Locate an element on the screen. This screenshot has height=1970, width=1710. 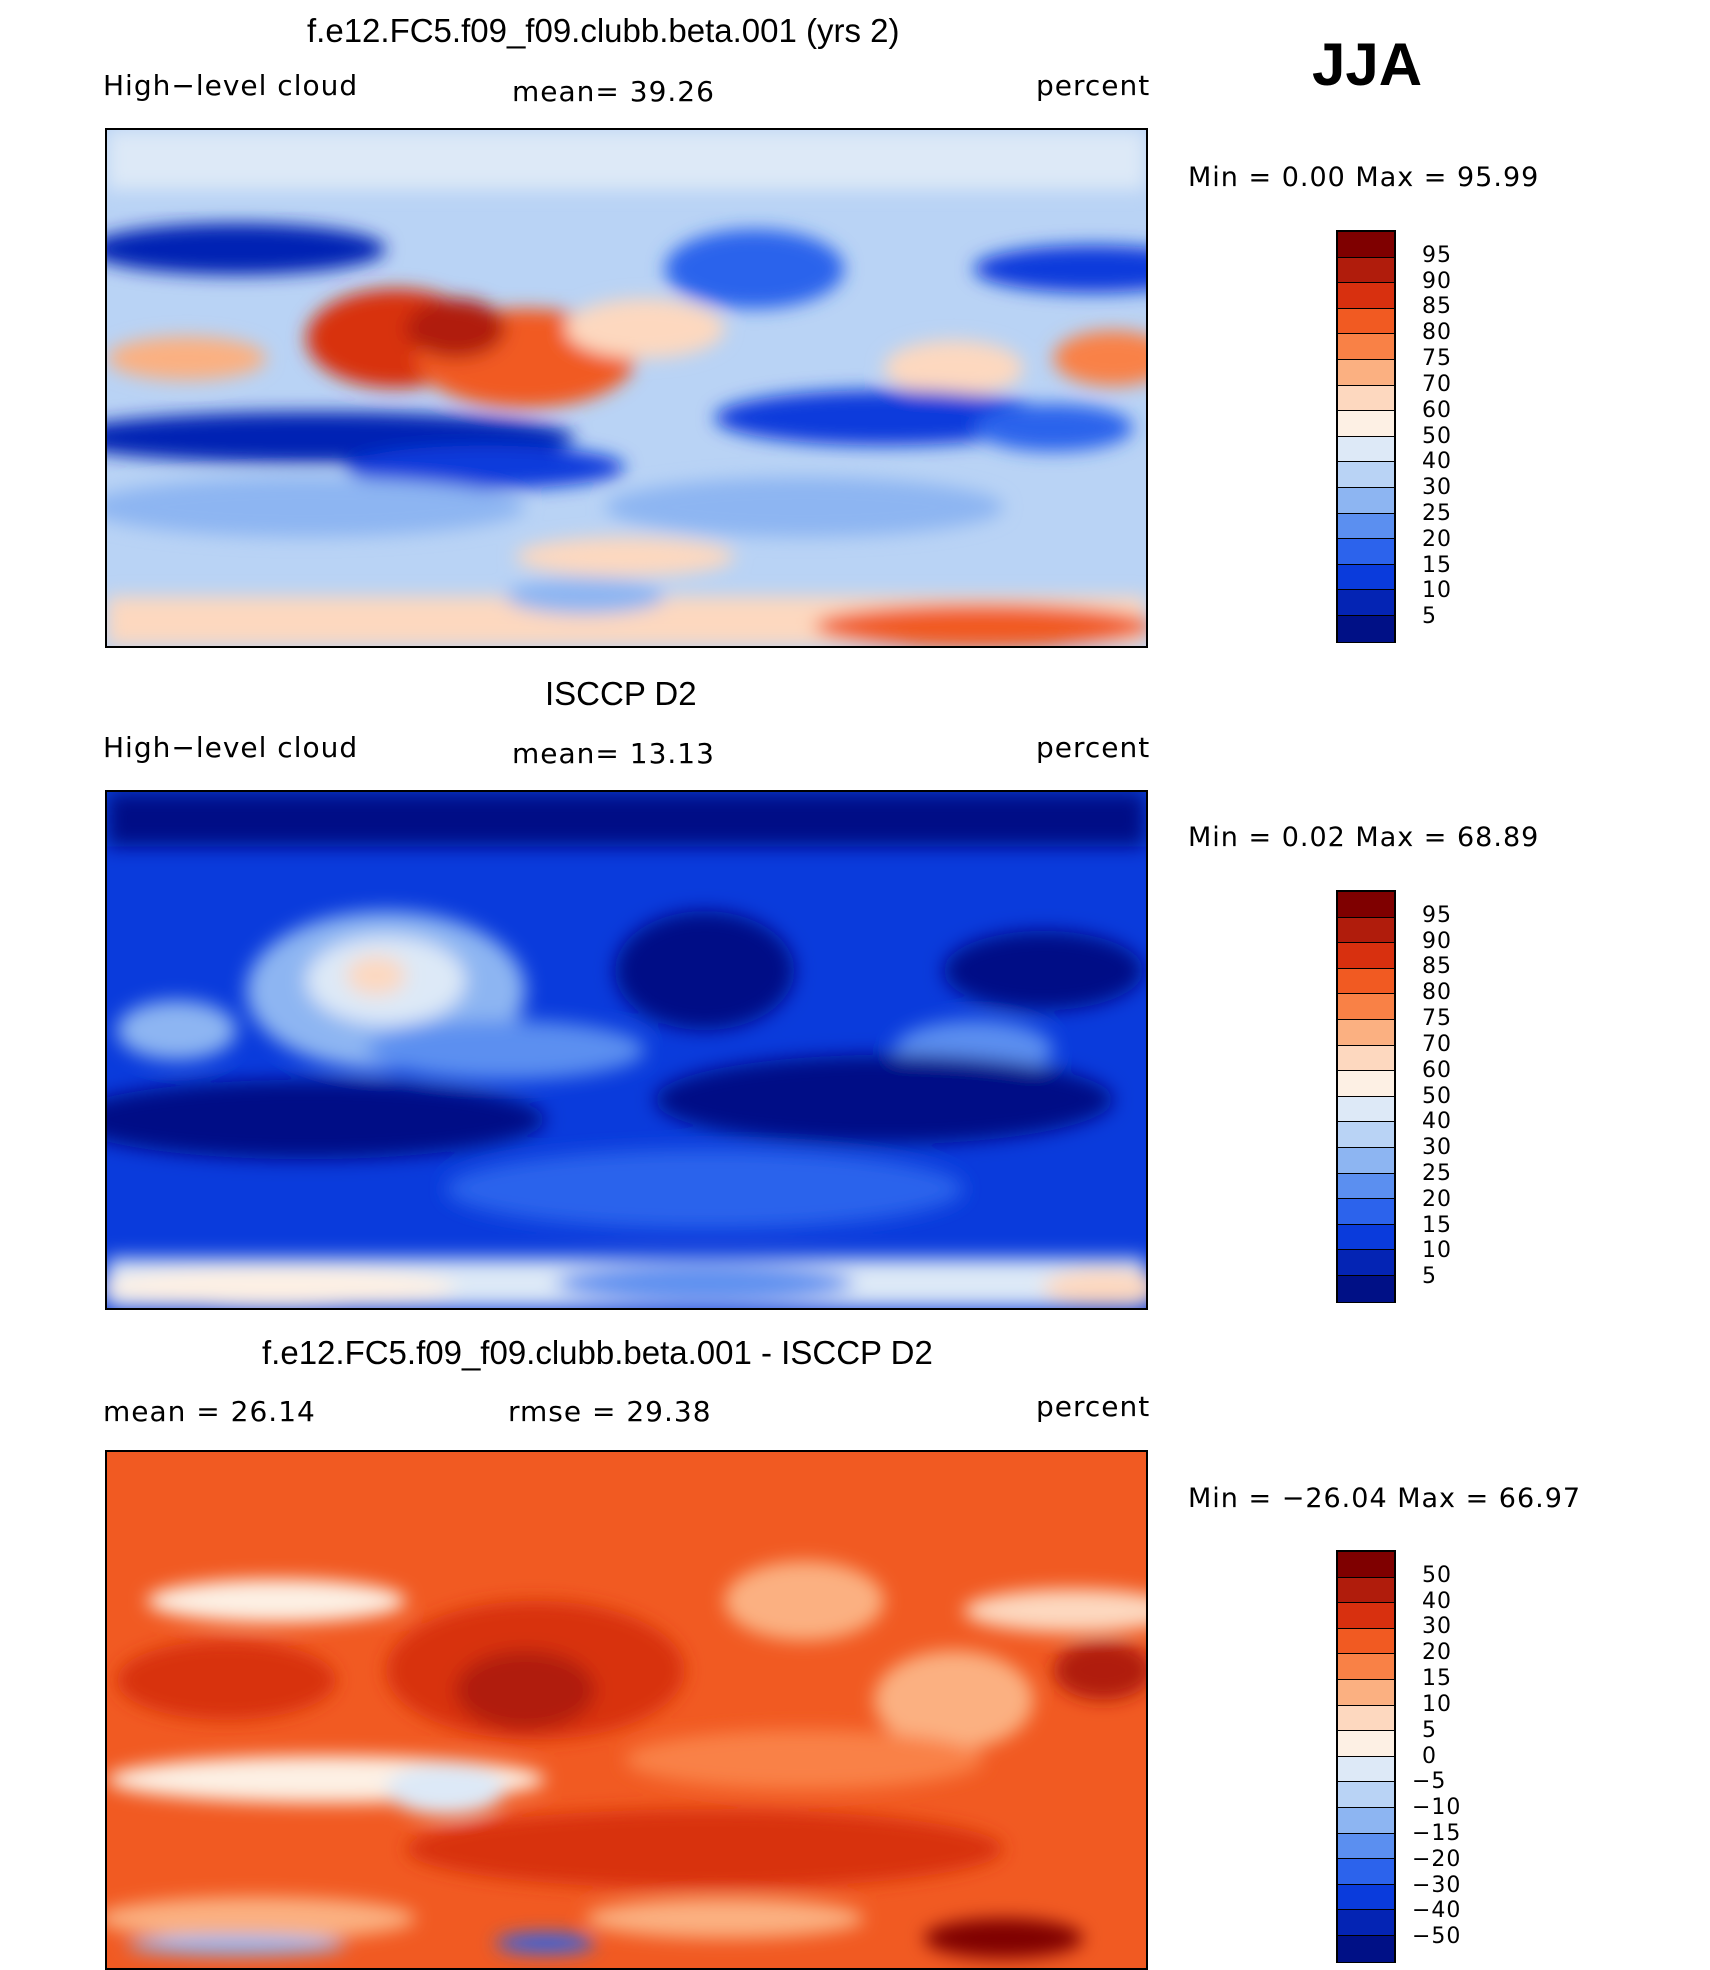
colorbar-tick-label: −5 is located at coordinates (1429, 1782).